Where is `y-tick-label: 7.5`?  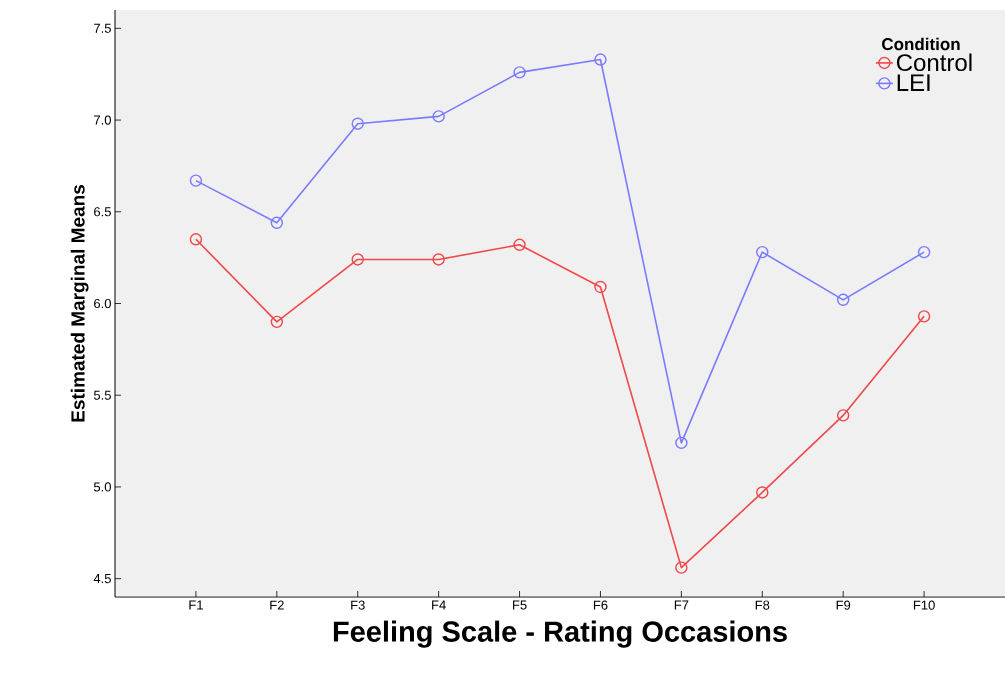 y-tick-label: 7.5 is located at coordinates (102, 28).